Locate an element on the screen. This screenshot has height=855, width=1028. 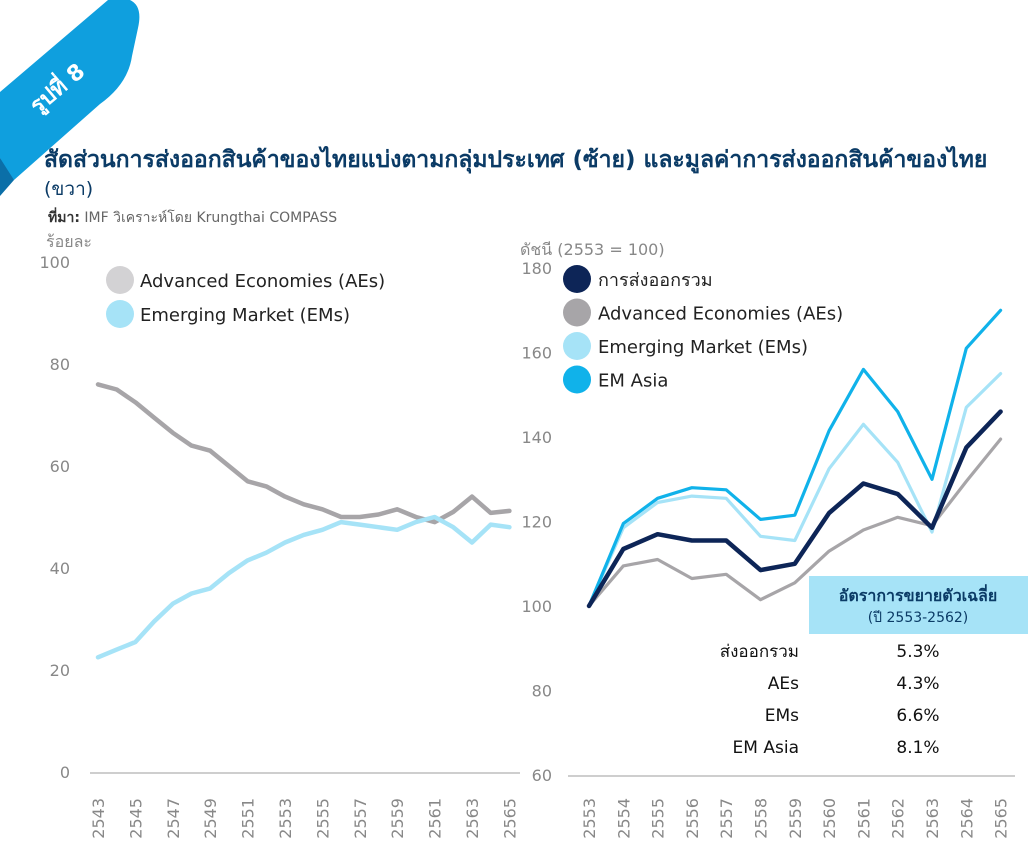
left-y-tick-label: 20 is located at coordinates (60, 670).